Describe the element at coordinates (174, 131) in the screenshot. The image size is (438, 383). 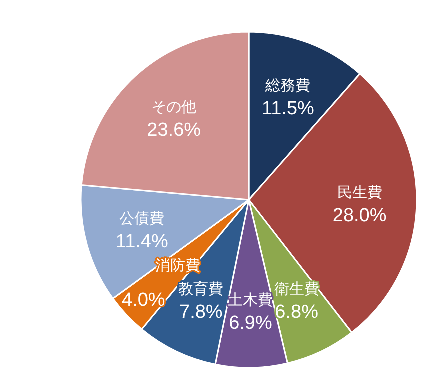
I see `data-label: 23.6%` at that location.